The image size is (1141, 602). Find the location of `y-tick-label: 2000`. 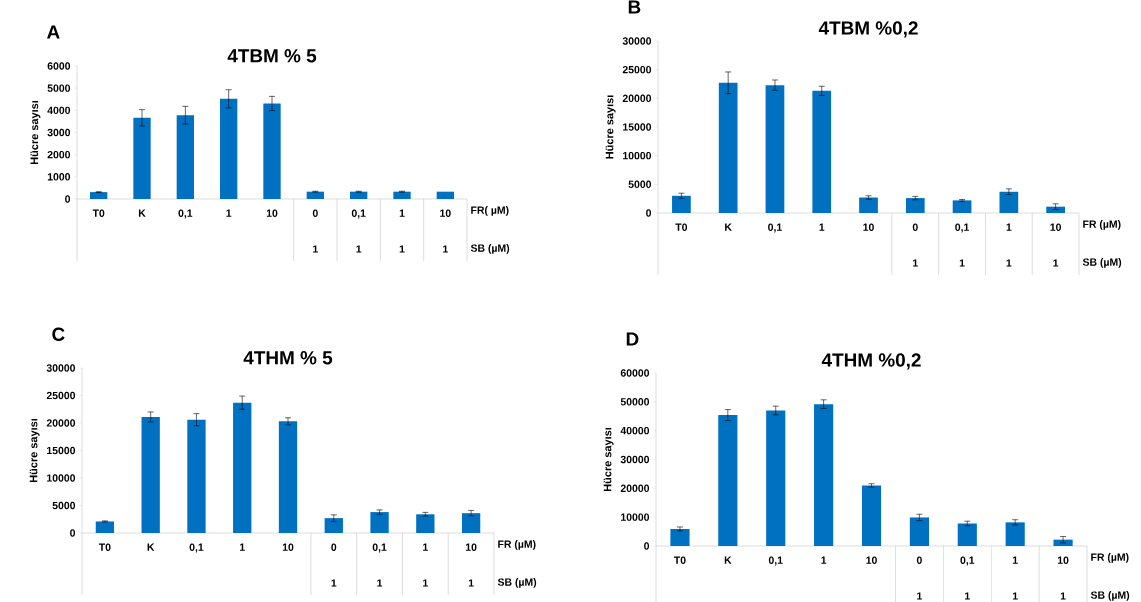

y-tick-label: 2000 is located at coordinates (59, 154).